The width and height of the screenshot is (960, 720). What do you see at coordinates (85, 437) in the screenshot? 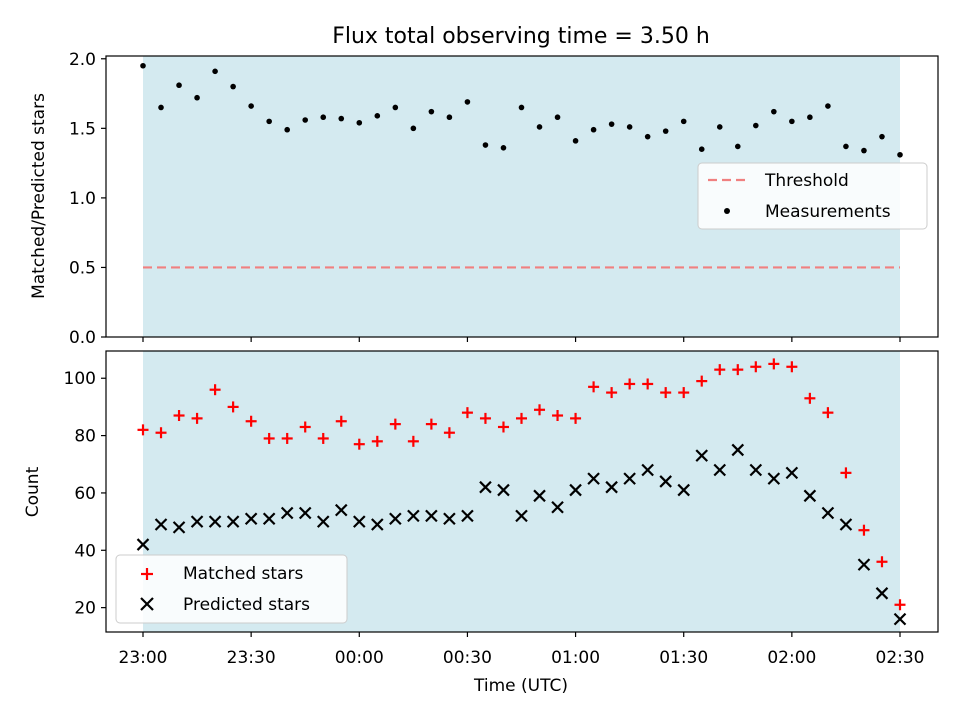
I see `bottom-y-tick-label: 80` at bounding box center [85, 437].